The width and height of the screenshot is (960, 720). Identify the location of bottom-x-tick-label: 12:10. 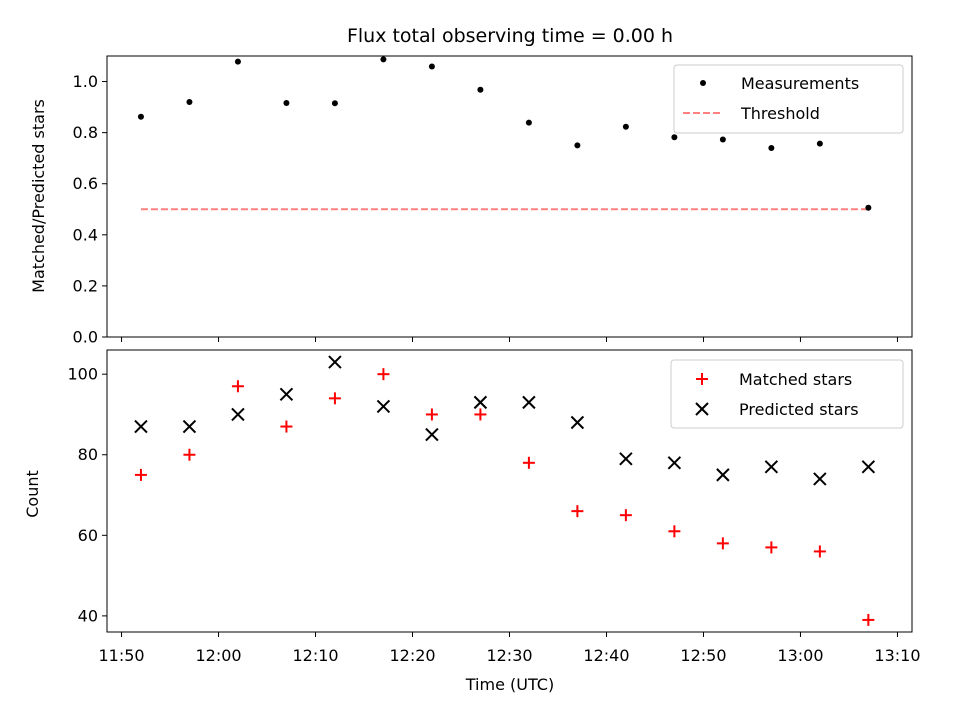
(315, 655).